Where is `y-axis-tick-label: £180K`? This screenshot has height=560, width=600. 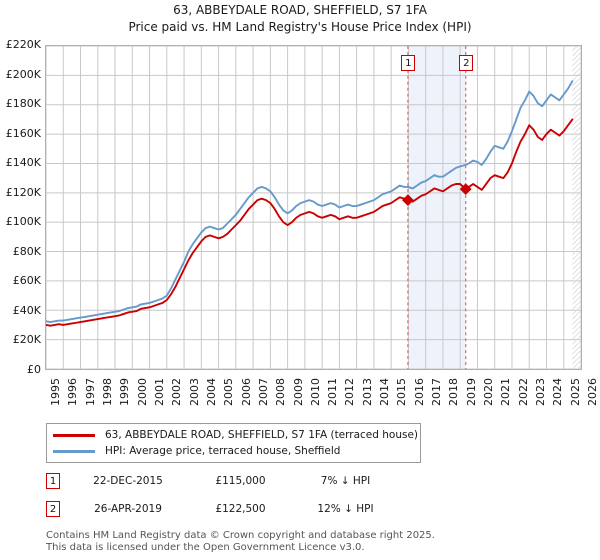
y-axis-tick-label: £180K is located at coordinates (23, 104).